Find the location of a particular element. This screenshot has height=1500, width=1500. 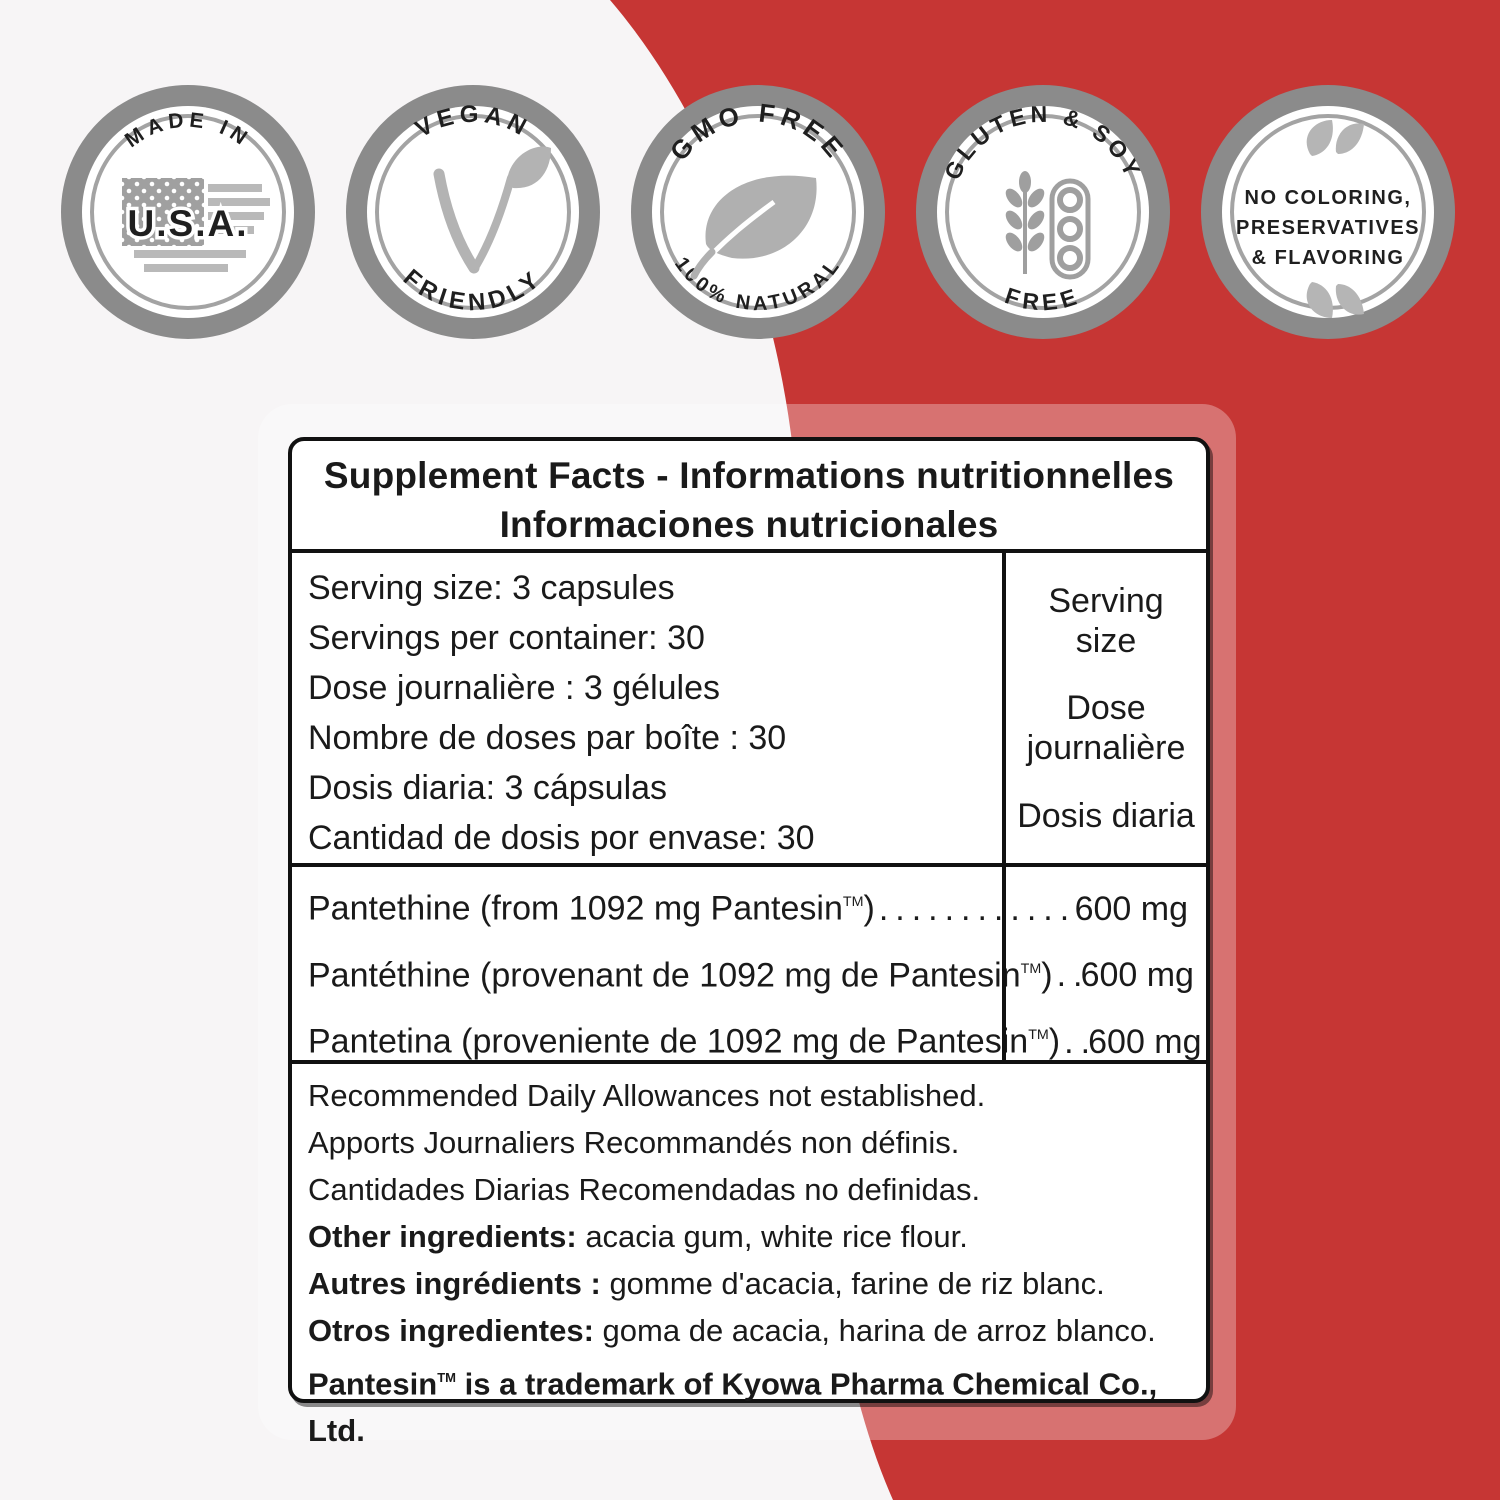

serving-line: Dose journalière : 3 gélules is located at coordinates (514, 688).